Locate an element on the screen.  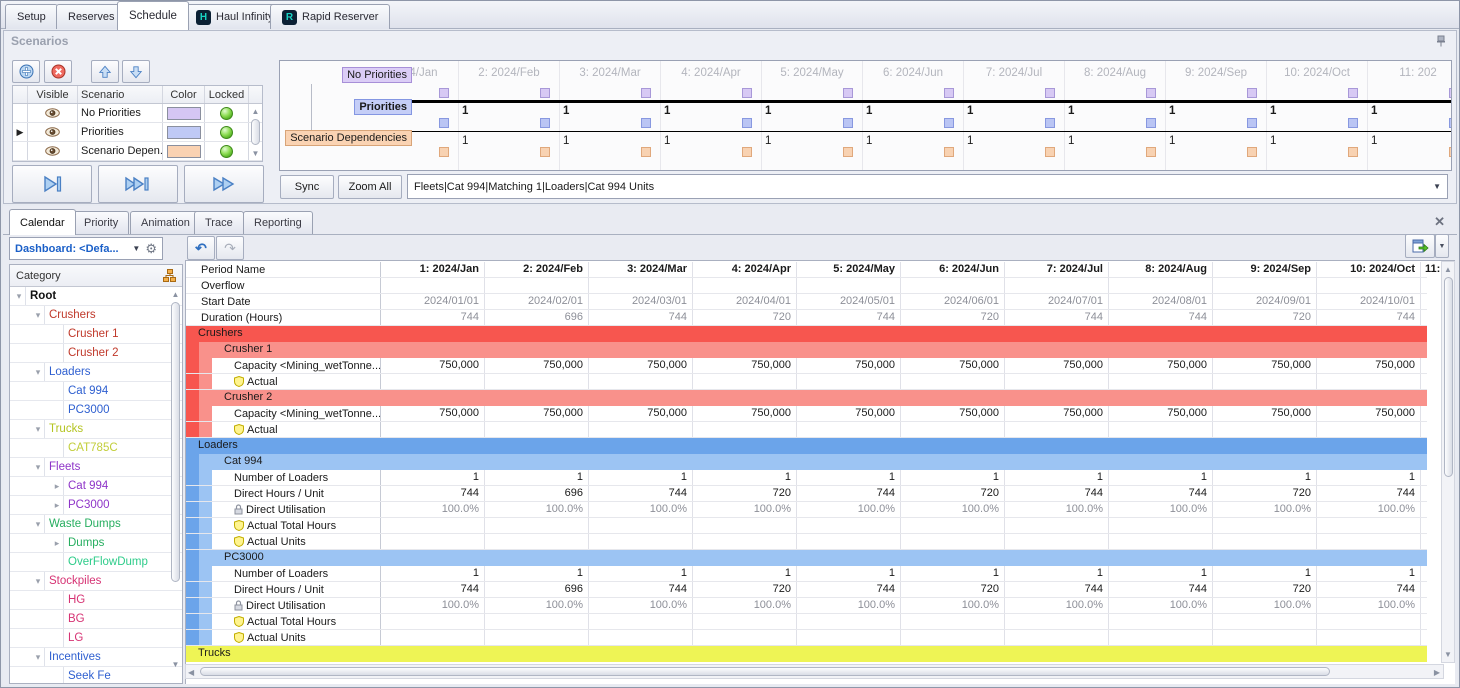
grid-row-band1: Trucks is located at coordinates (806, 654).